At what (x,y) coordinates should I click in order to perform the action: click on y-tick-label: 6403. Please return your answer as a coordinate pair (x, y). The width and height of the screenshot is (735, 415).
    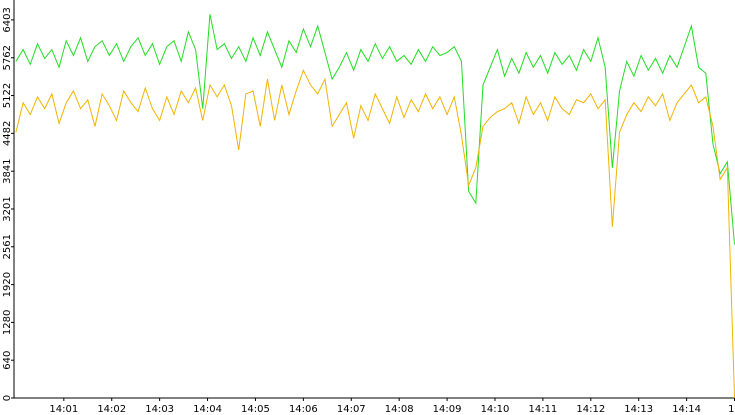
    Looking at the image, I should click on (7, 19).